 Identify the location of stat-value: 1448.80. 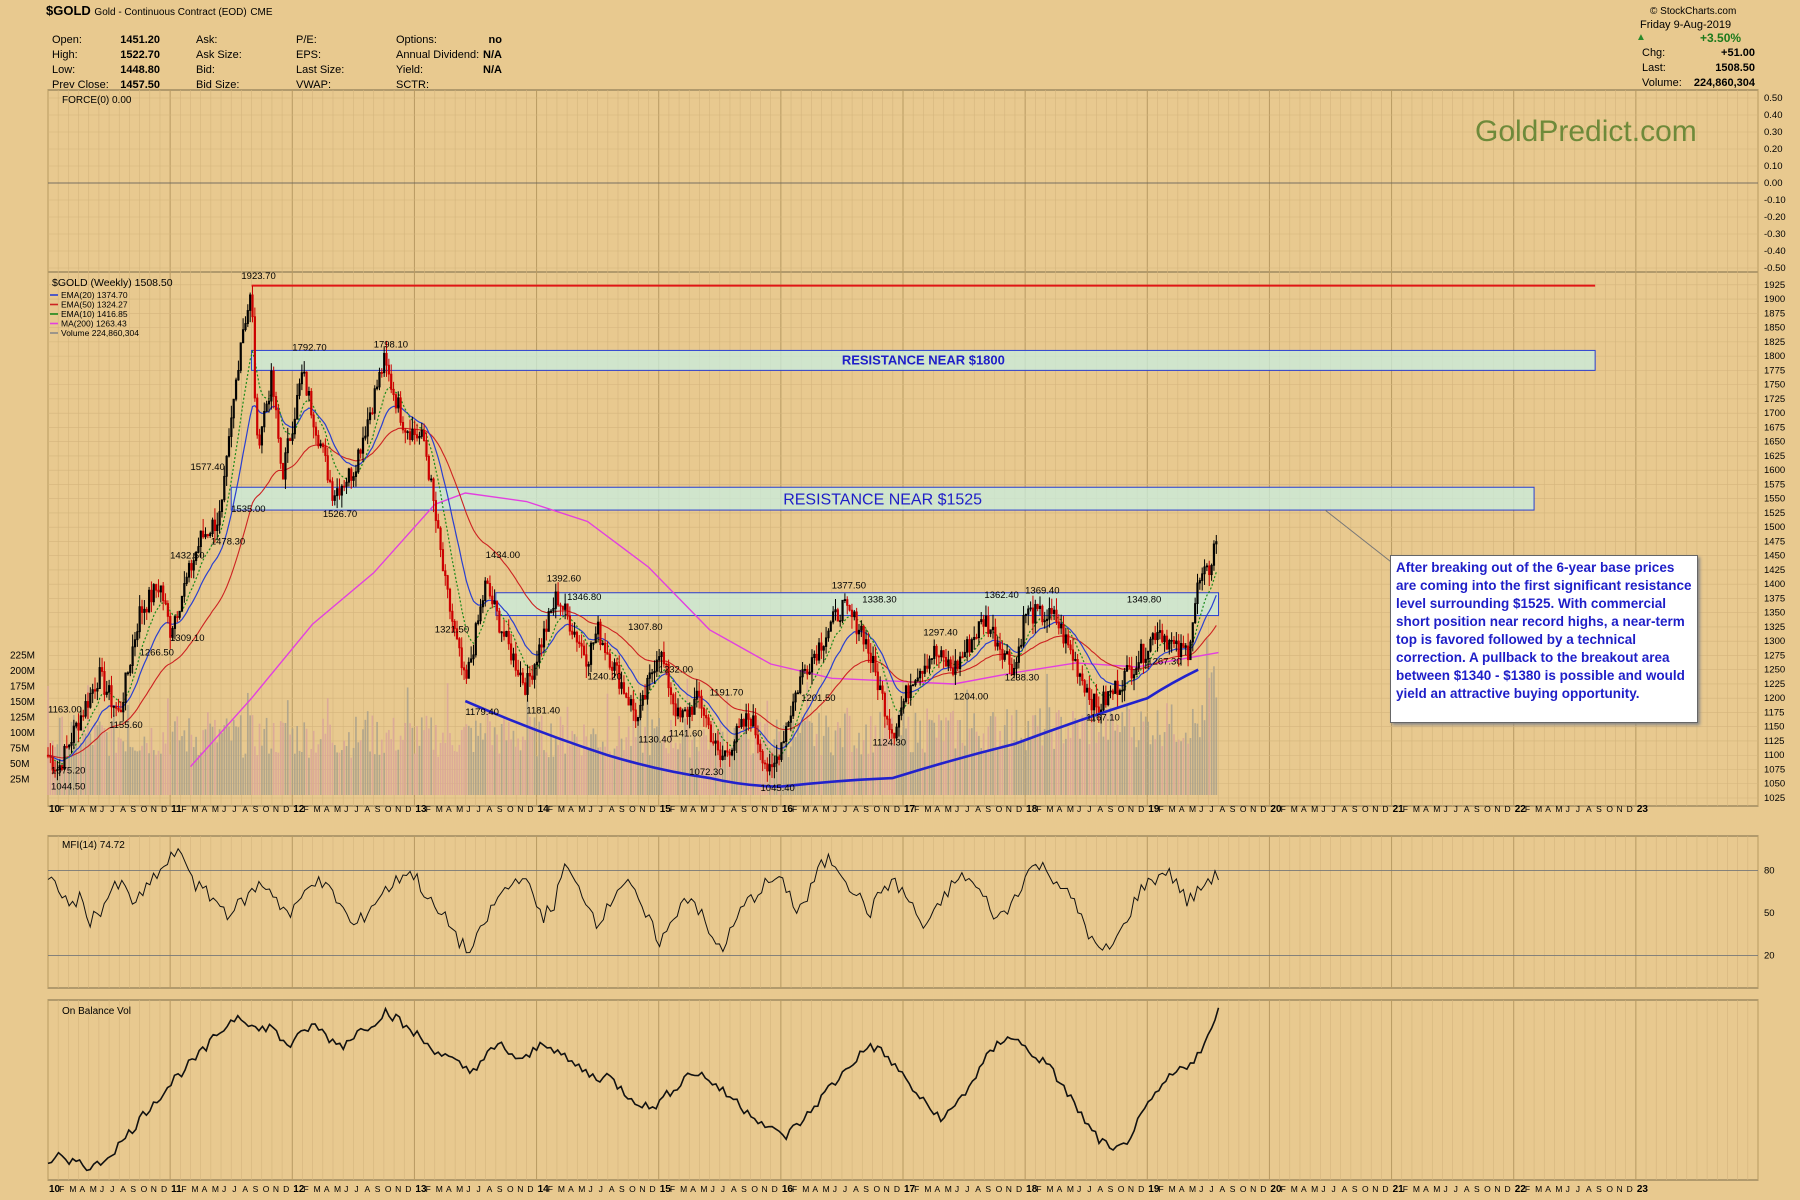
(140, 70).